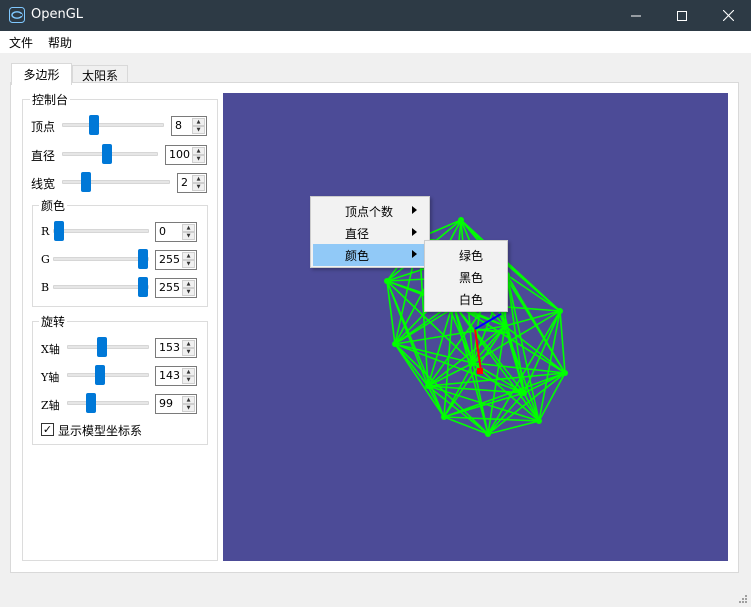  I want to click on show-axes-checkbox: ✓, so click(47, 429).